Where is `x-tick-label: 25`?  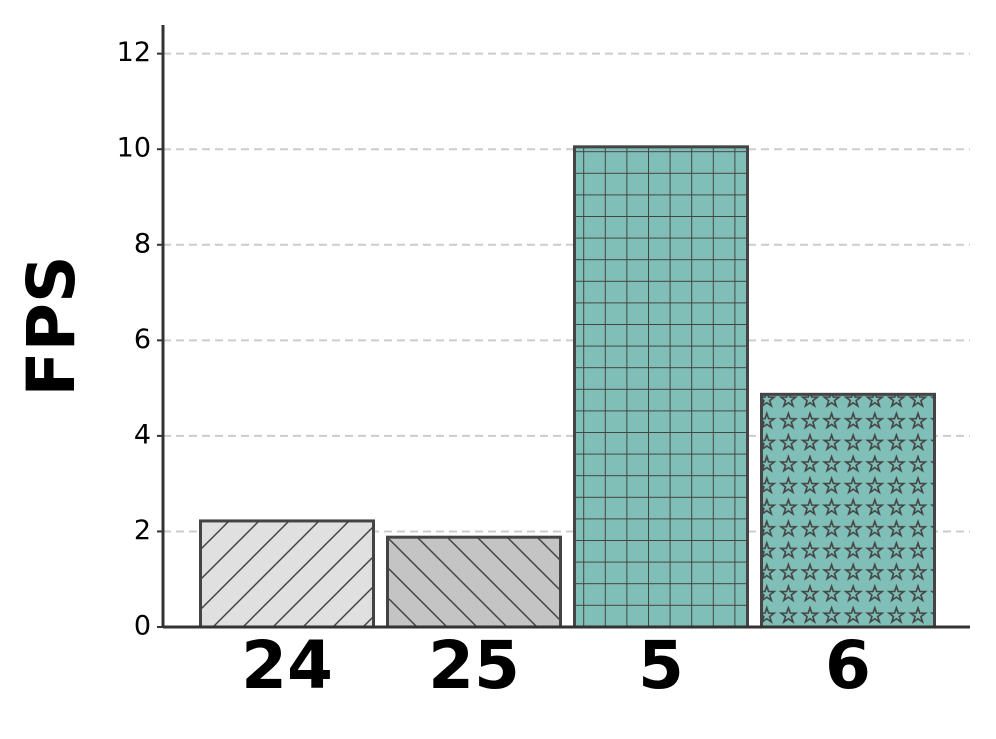
x-tick-label: 25 is located at coordinates (474, 665).